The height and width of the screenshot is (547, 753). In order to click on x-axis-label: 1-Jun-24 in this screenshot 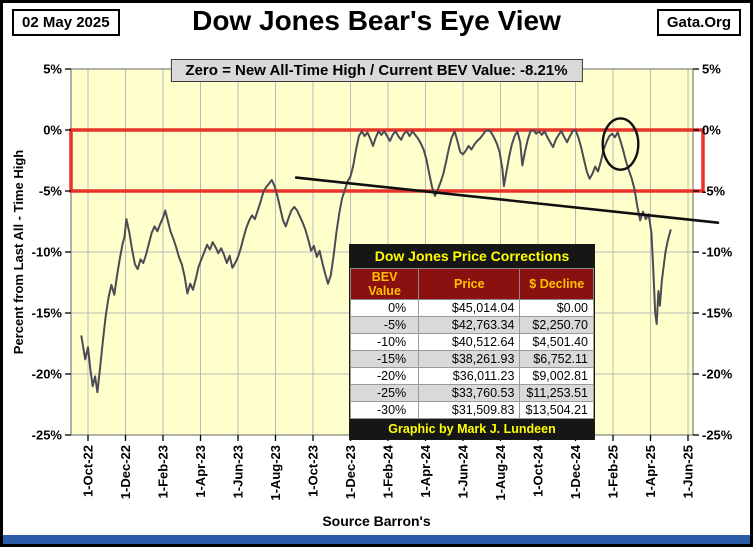, I will do `click(463, 471)`.